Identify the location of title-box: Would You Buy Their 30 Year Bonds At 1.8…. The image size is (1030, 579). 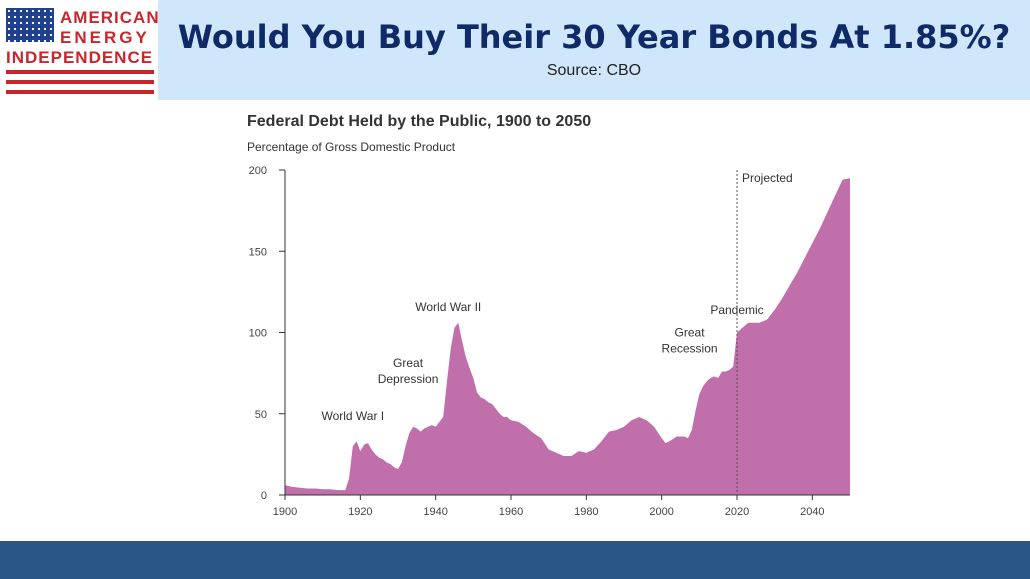
(594, 50).